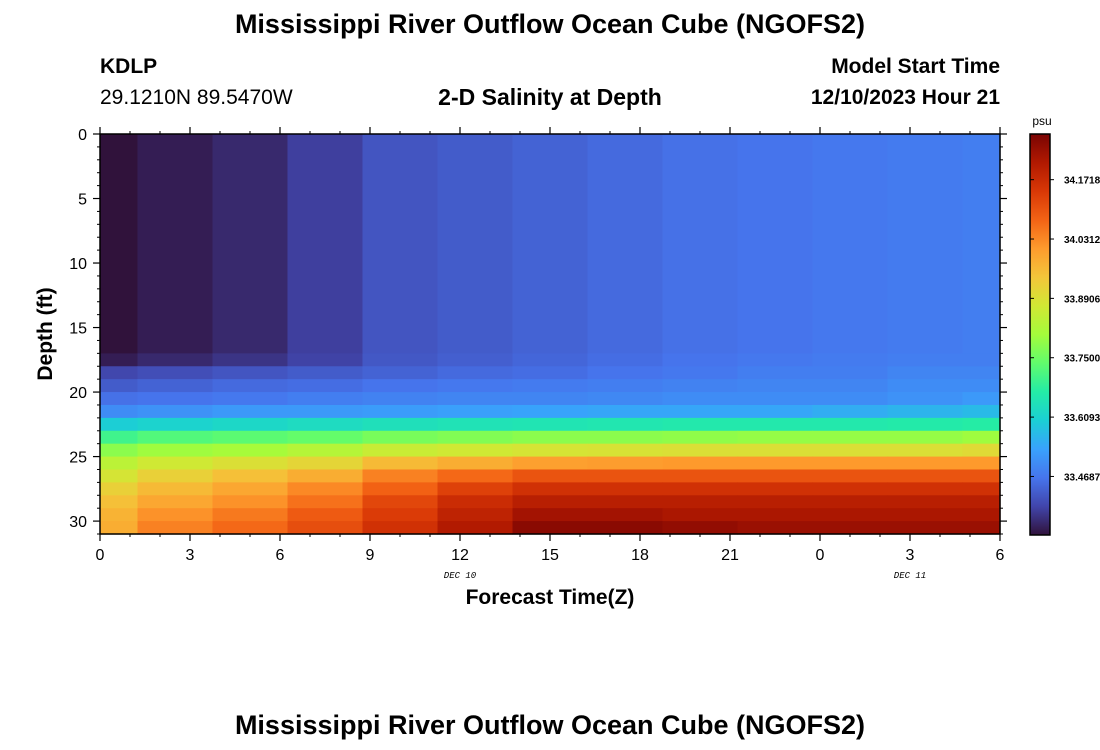  Describe the element at coordinates (78, 264) in the screenshot. I see `y-tick-label: 10` at that location.